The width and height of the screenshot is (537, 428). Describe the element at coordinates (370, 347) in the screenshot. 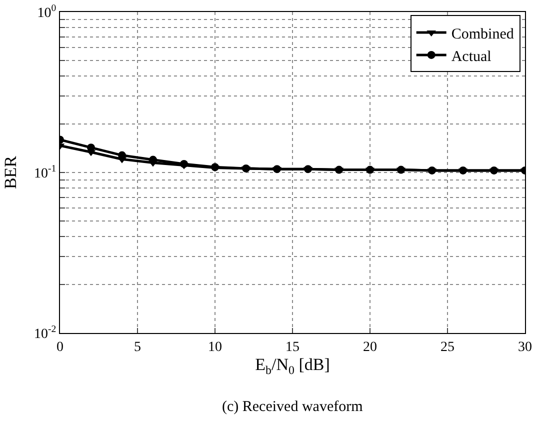

I see `x-tick-label: 20` at that location.